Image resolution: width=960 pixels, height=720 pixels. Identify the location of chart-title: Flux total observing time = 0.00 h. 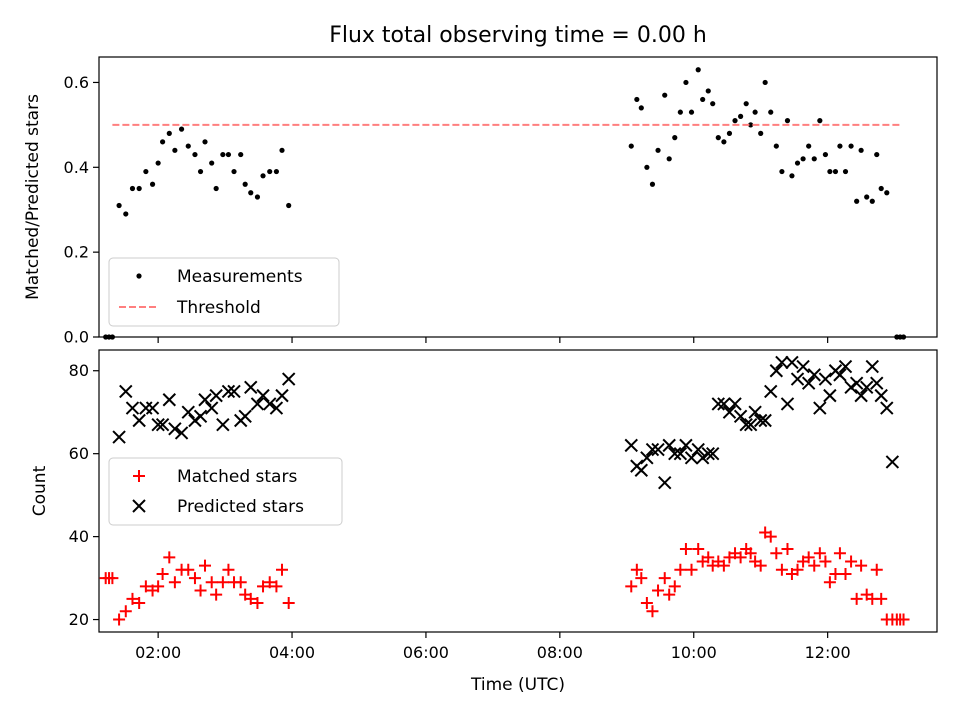
(518, 35).